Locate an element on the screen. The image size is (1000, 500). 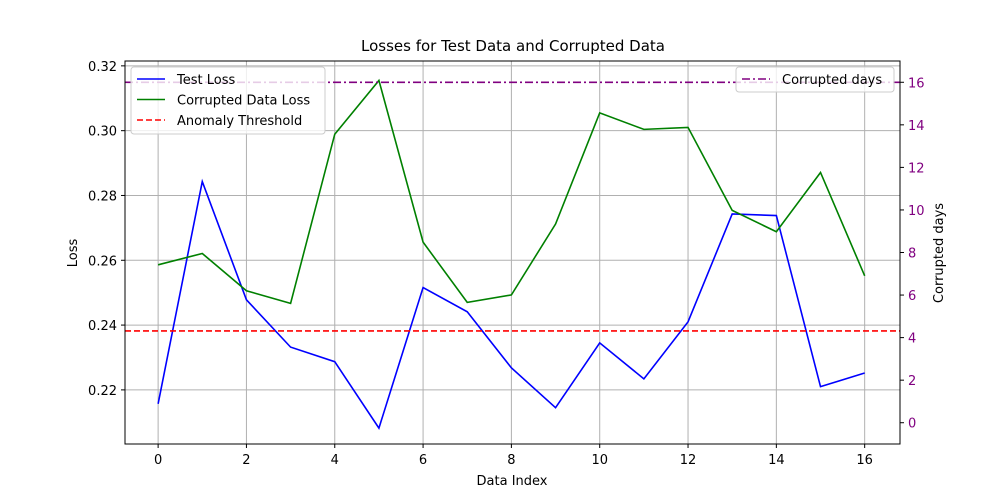
y-right-tick-label: 0 is located at coordinates (912, 424).